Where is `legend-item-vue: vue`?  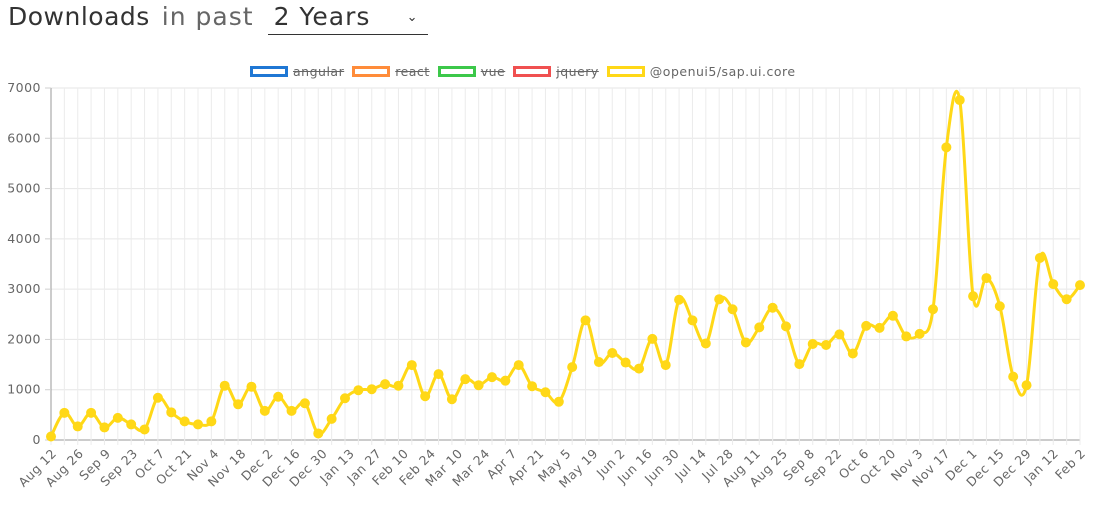 legend-item-vue: vue is located at coordinates (471, 71).